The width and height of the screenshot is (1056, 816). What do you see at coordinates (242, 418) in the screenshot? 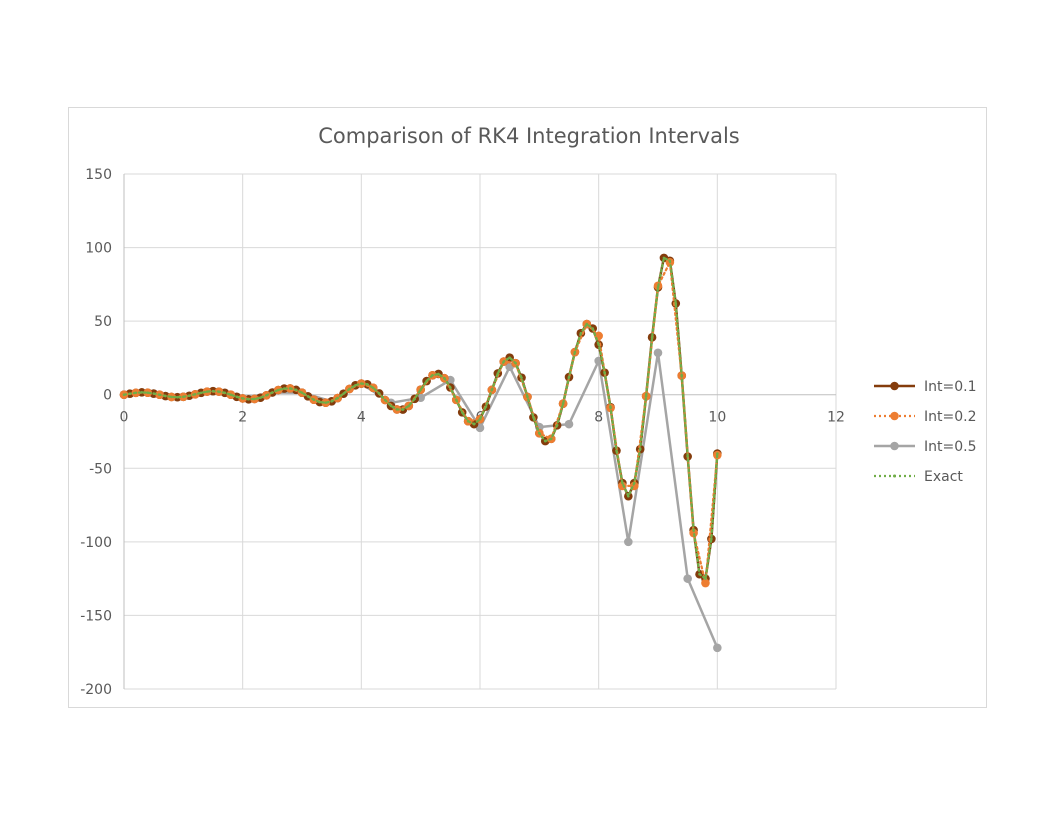
I see `x-tick-label: 2` at bounding box center [242, 418].